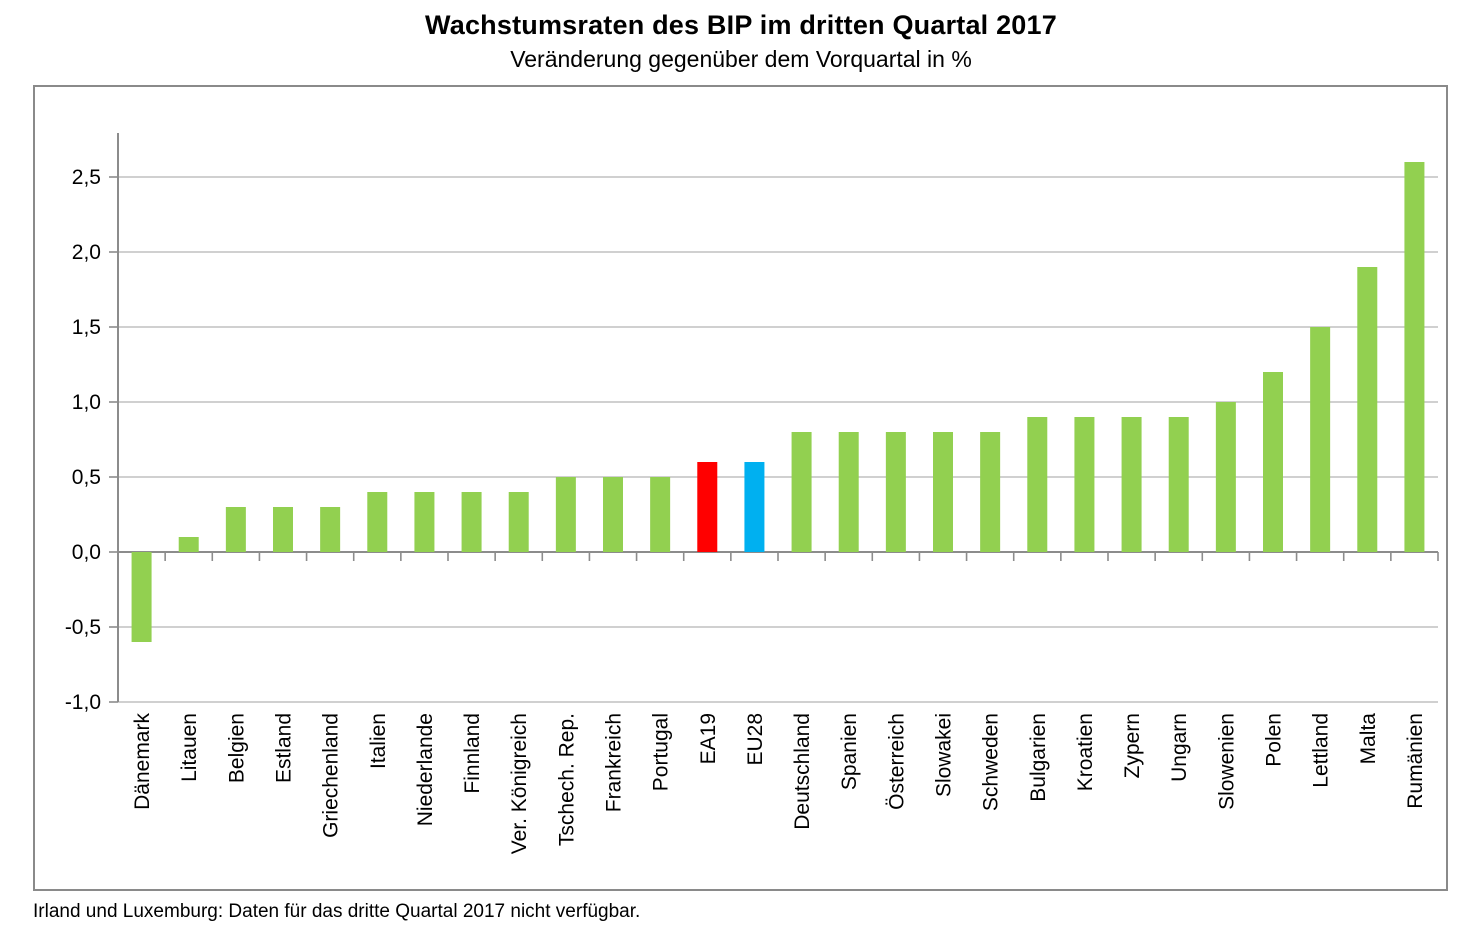 This screenshot has width=1482, height=942. Describe the element at coordinates (707, 507) in the screenshot. I see `bar-ea19` at that location.